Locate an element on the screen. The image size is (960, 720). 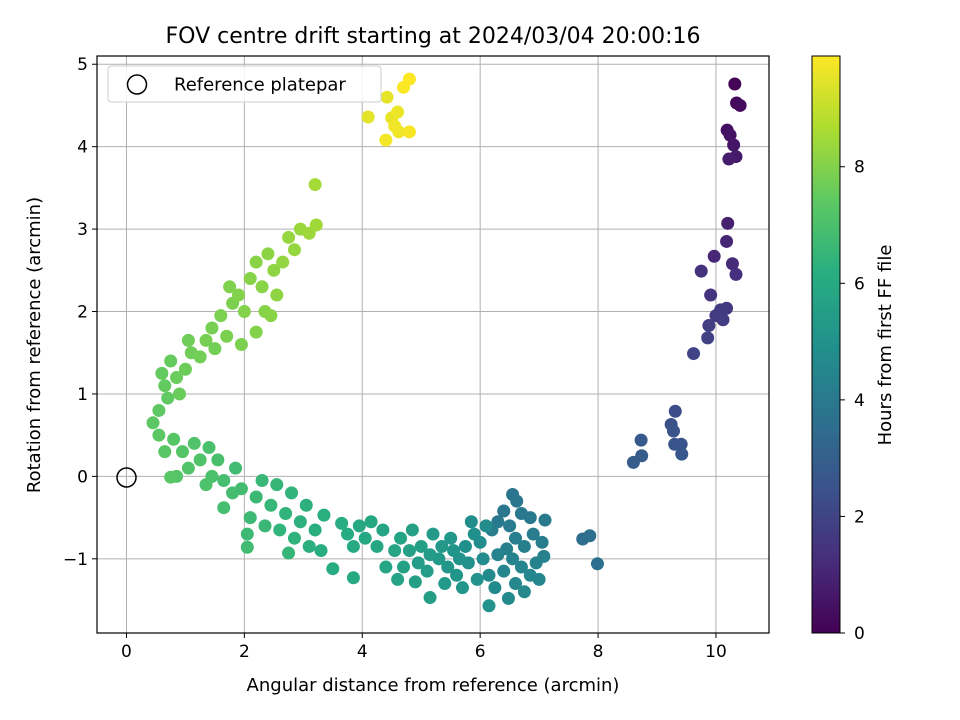
legend: Reference platepar is located at coordinates (244, 84).